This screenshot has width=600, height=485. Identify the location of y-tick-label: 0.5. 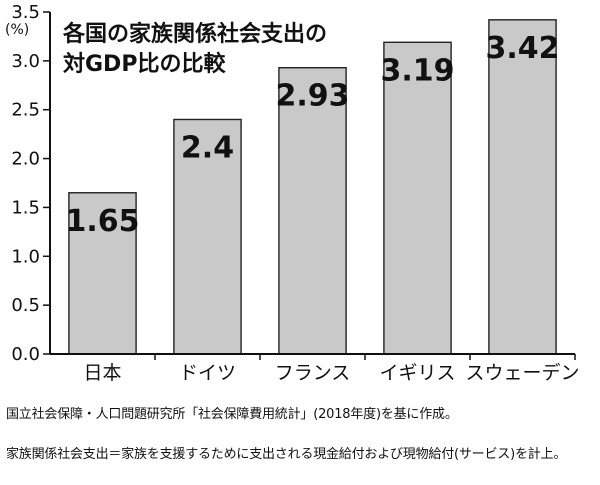
(25, 305).